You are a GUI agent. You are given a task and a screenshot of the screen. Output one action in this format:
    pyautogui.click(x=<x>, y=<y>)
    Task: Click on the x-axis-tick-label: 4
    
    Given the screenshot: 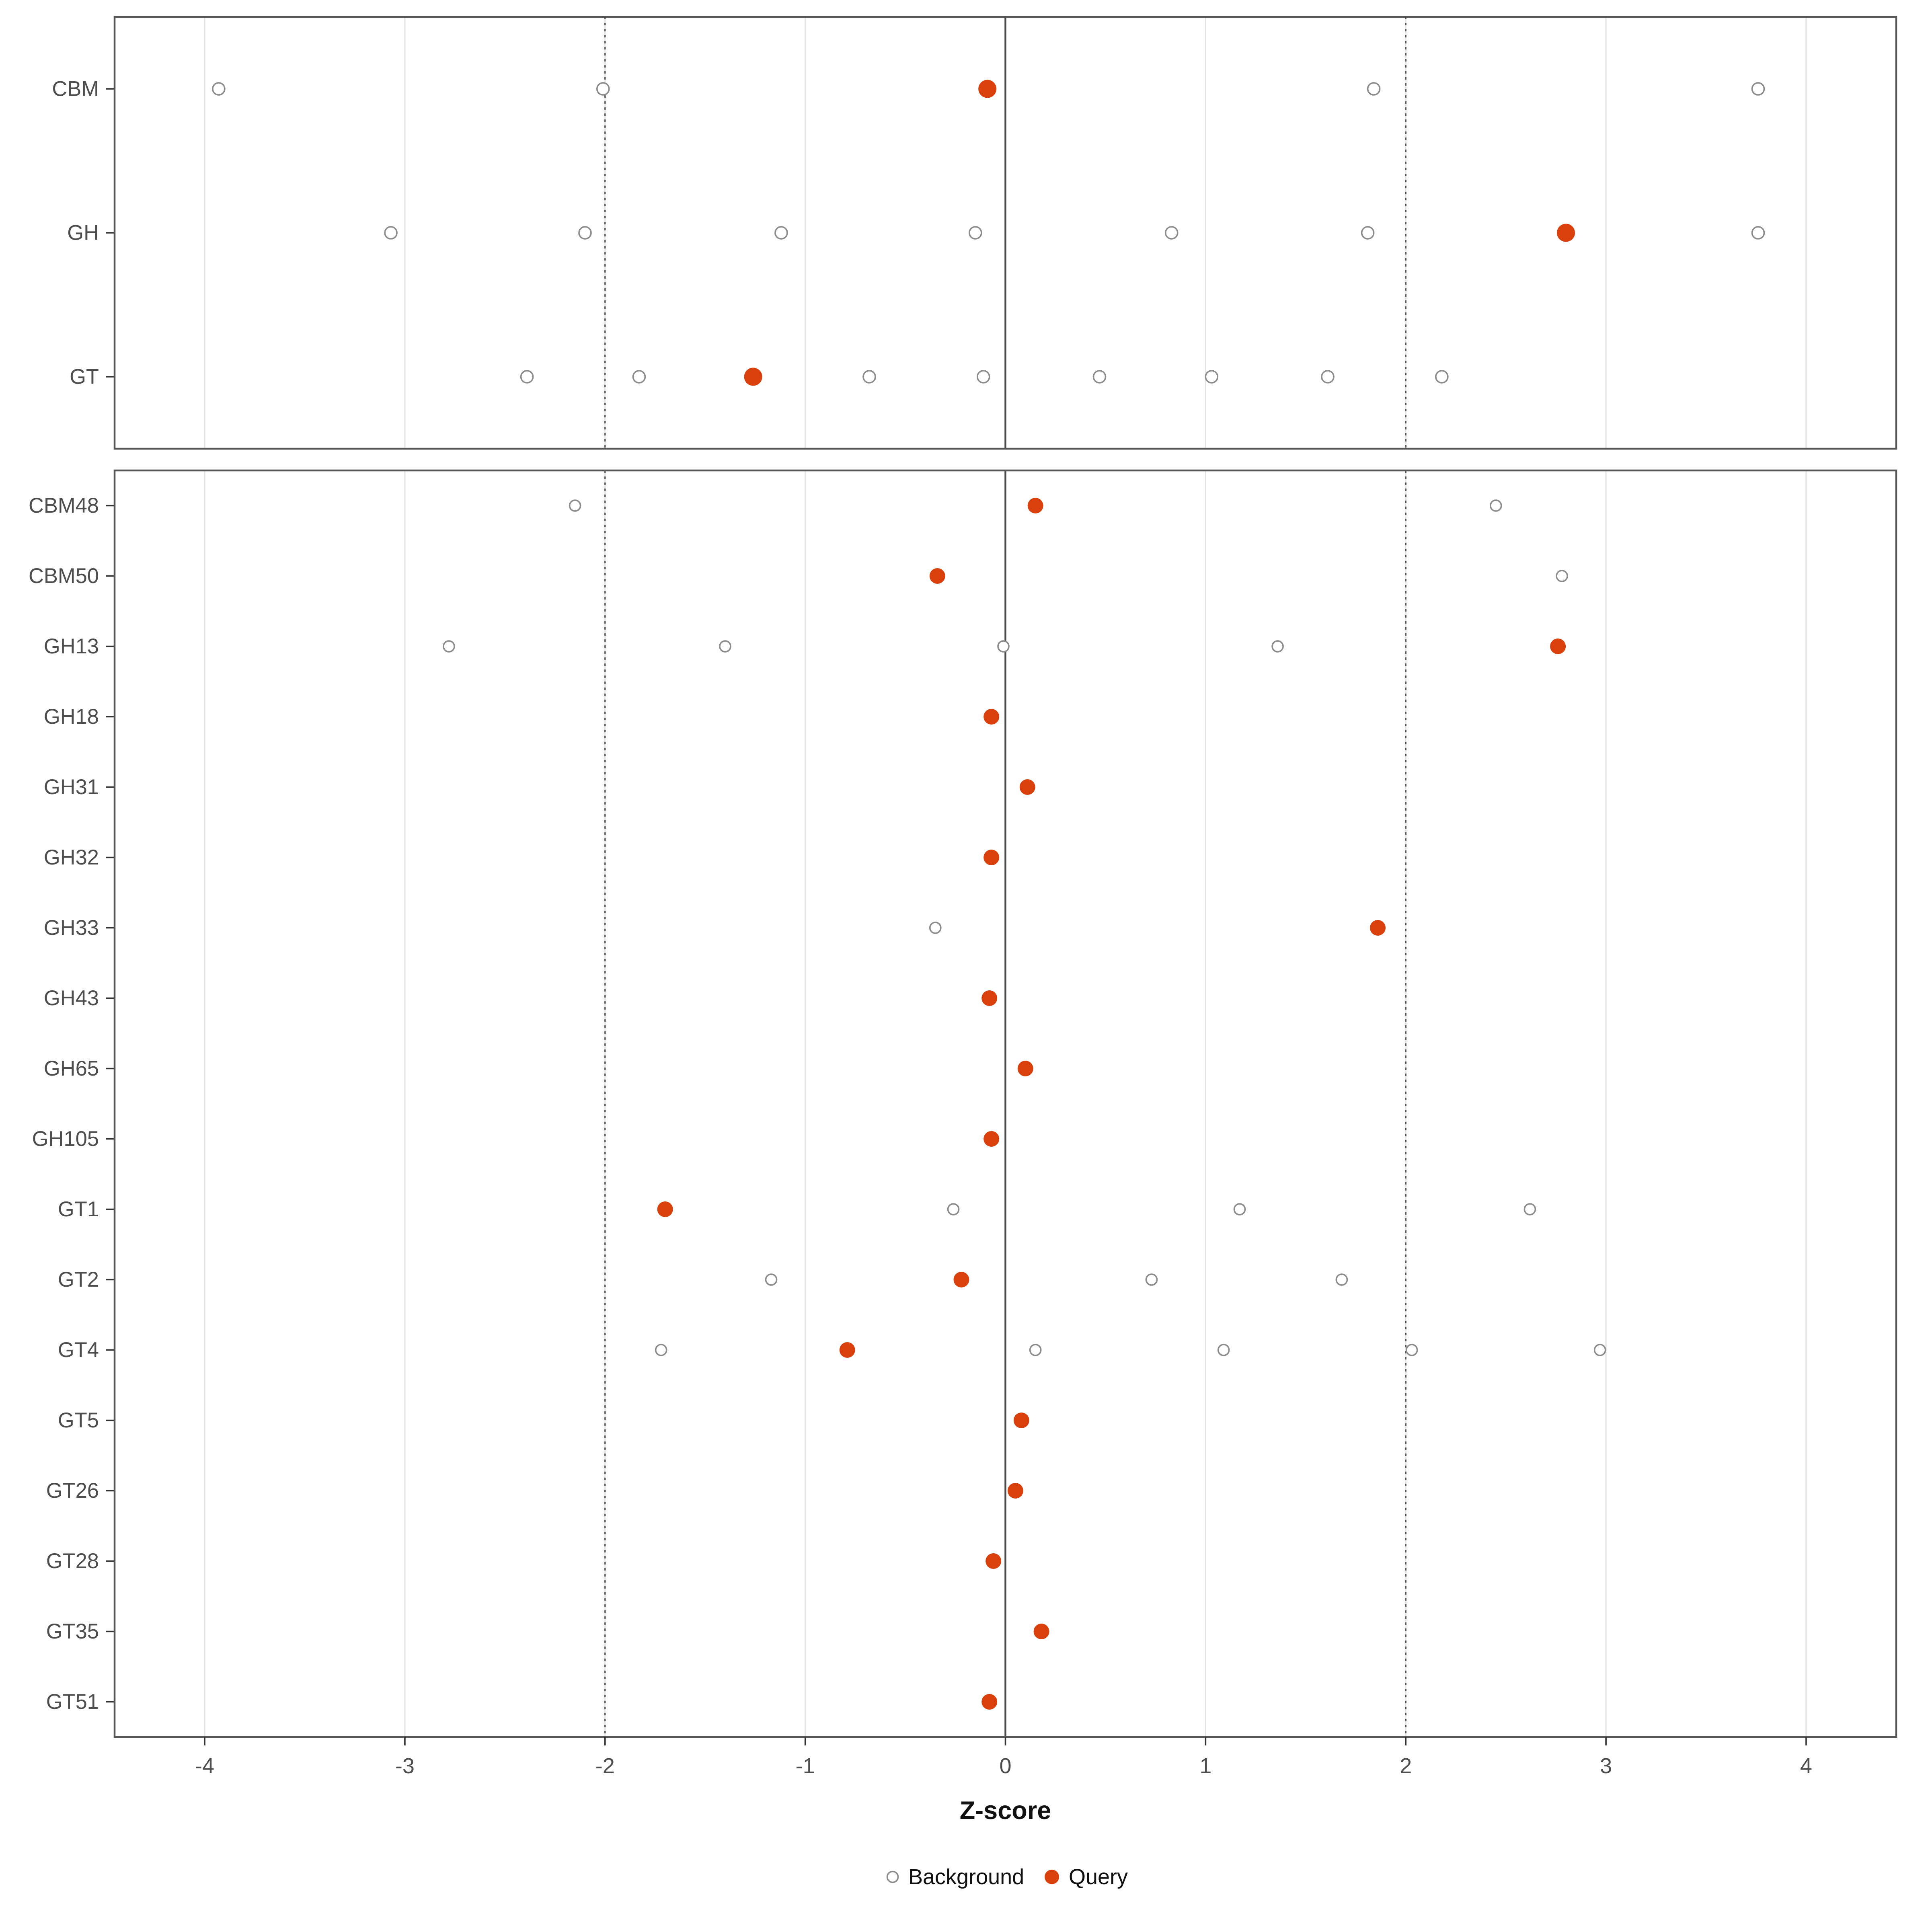 What is the action you would take?
    pyautogui.click(x=1806, y=1766)
    